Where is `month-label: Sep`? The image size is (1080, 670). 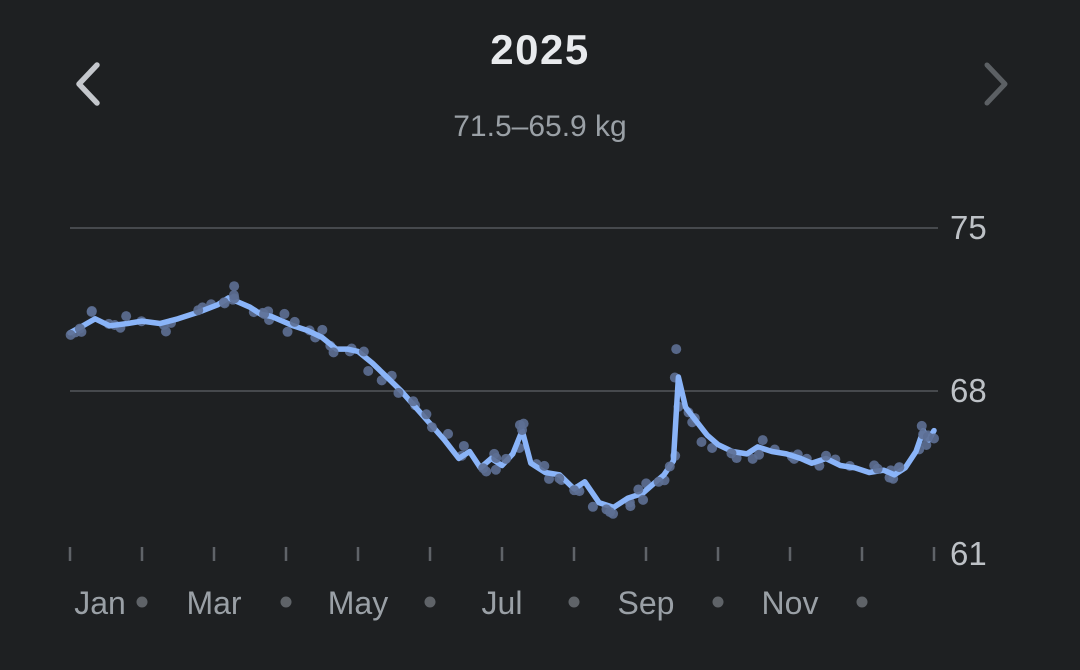 month-label: Sep is located at coordinates (646, 603).